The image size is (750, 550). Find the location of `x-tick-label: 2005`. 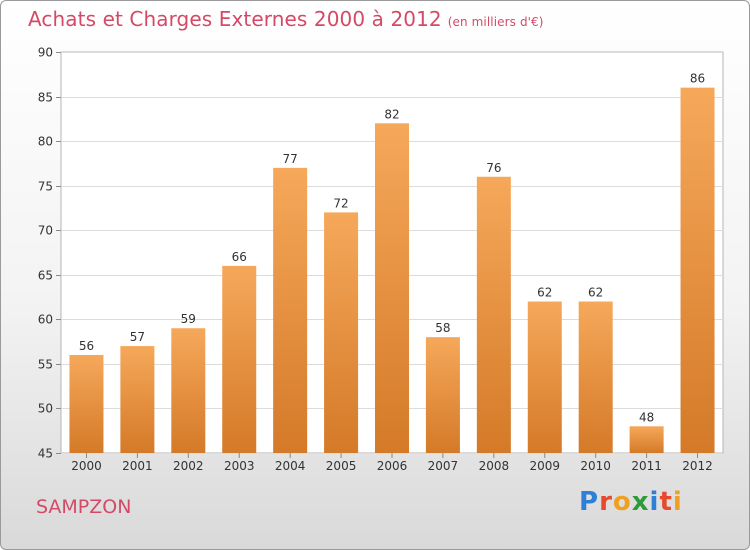

x-tick-label: 2005 is located at coordinates (341, 466).